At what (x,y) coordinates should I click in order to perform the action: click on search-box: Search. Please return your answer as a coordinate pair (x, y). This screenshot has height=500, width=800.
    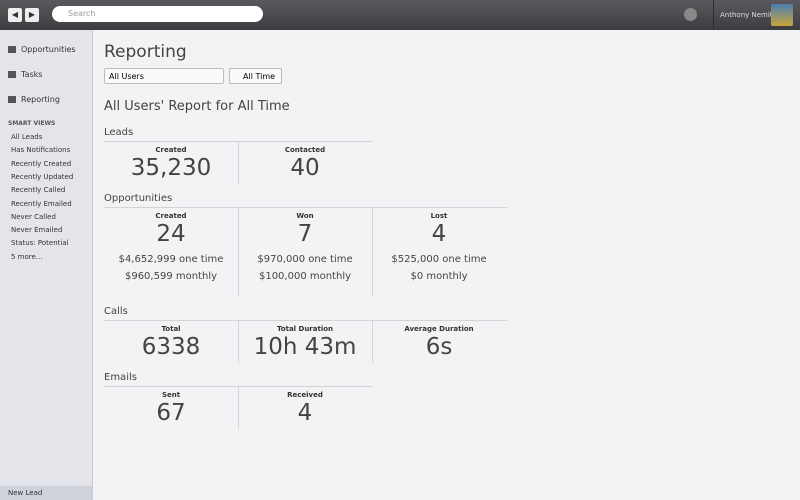
    Looking at the image, I should click on (157, 14).